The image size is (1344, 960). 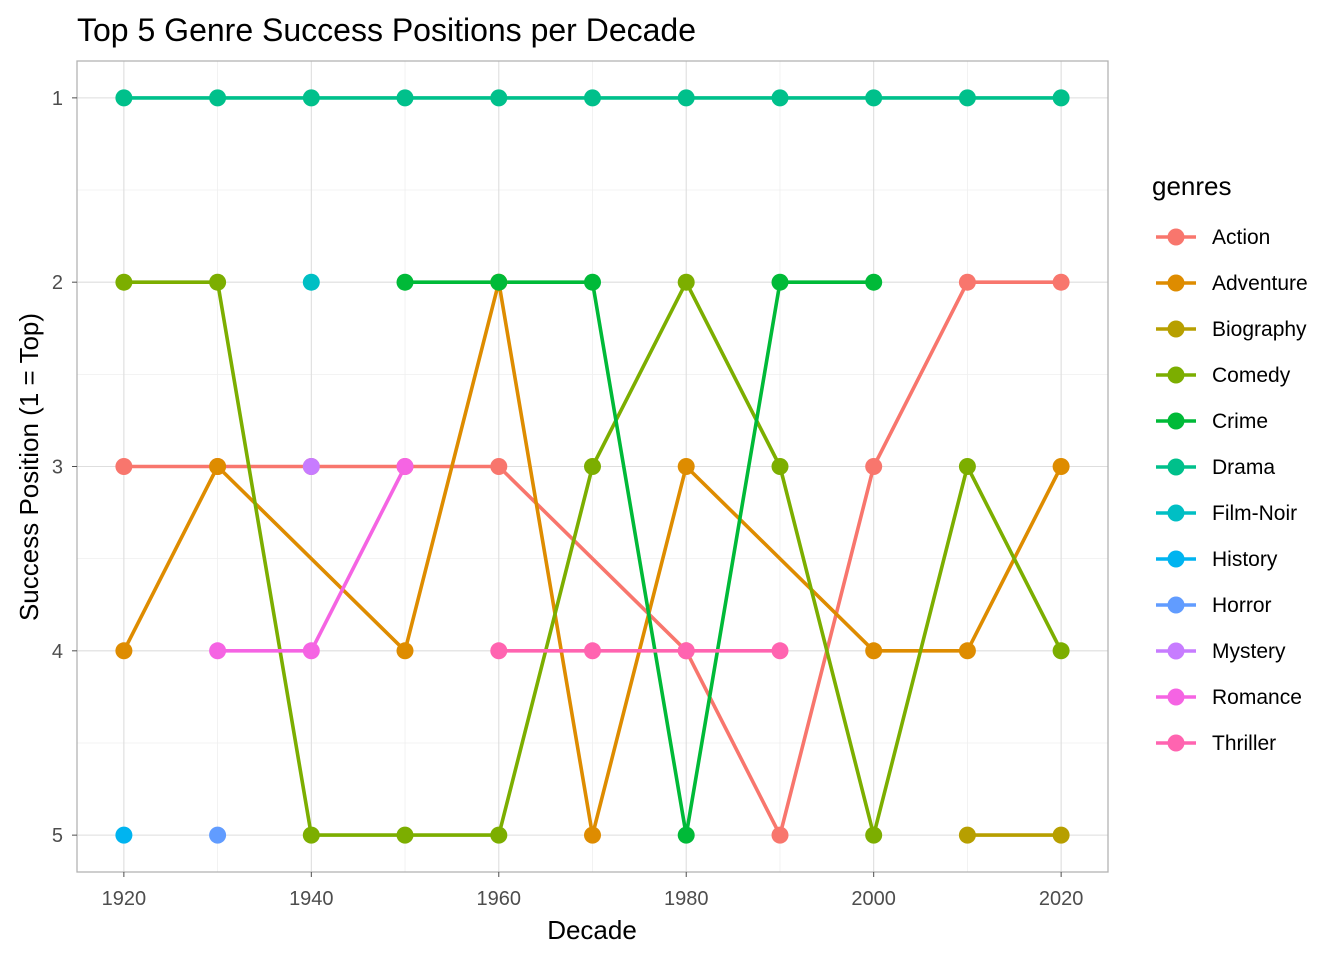 I want to click on legend-label: History, so click(x=1245, y=559).